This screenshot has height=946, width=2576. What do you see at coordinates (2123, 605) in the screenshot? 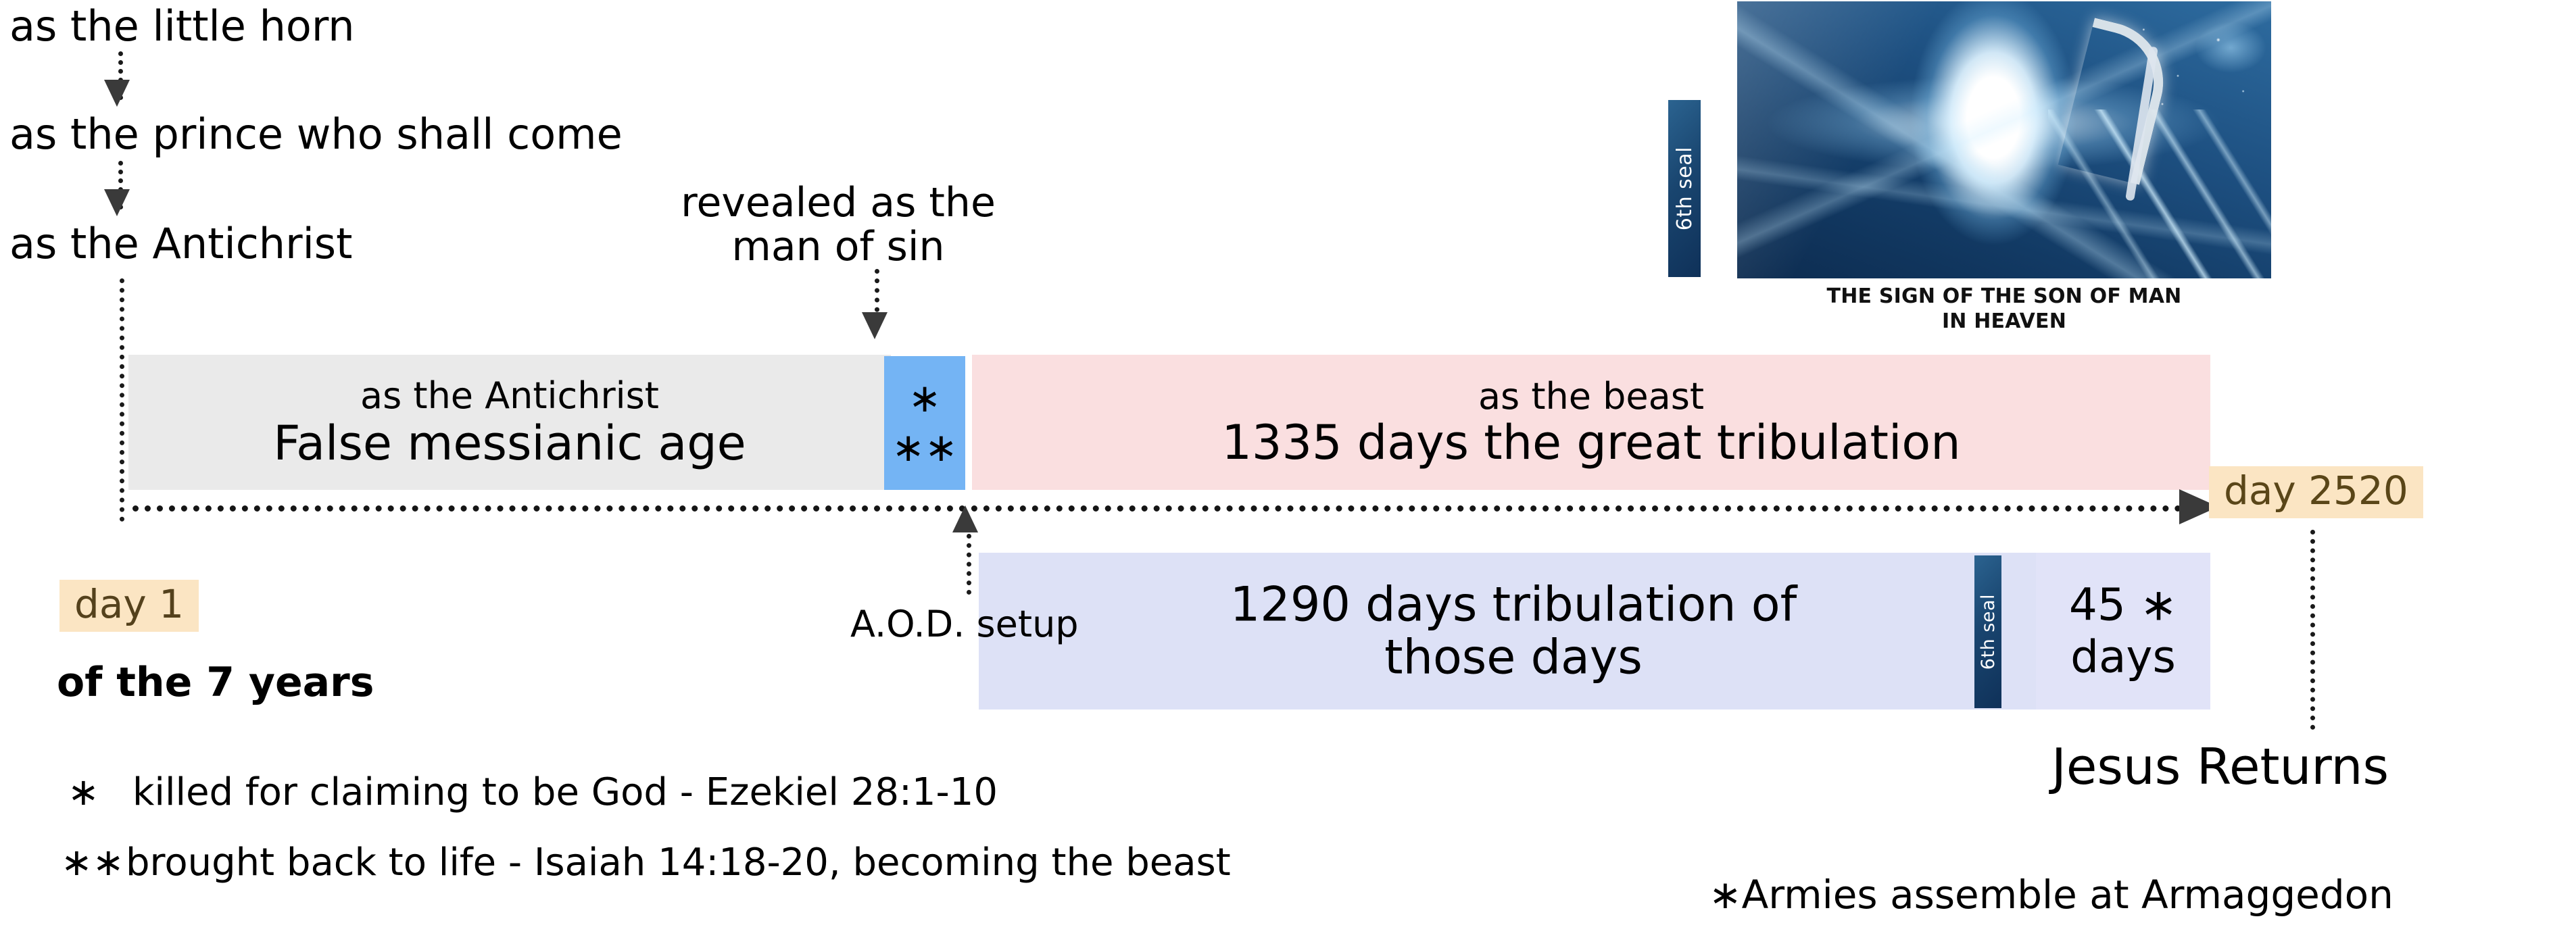
I see `segment-45-days-line-1: 45 ∗` at bounding box center [2123, 605].